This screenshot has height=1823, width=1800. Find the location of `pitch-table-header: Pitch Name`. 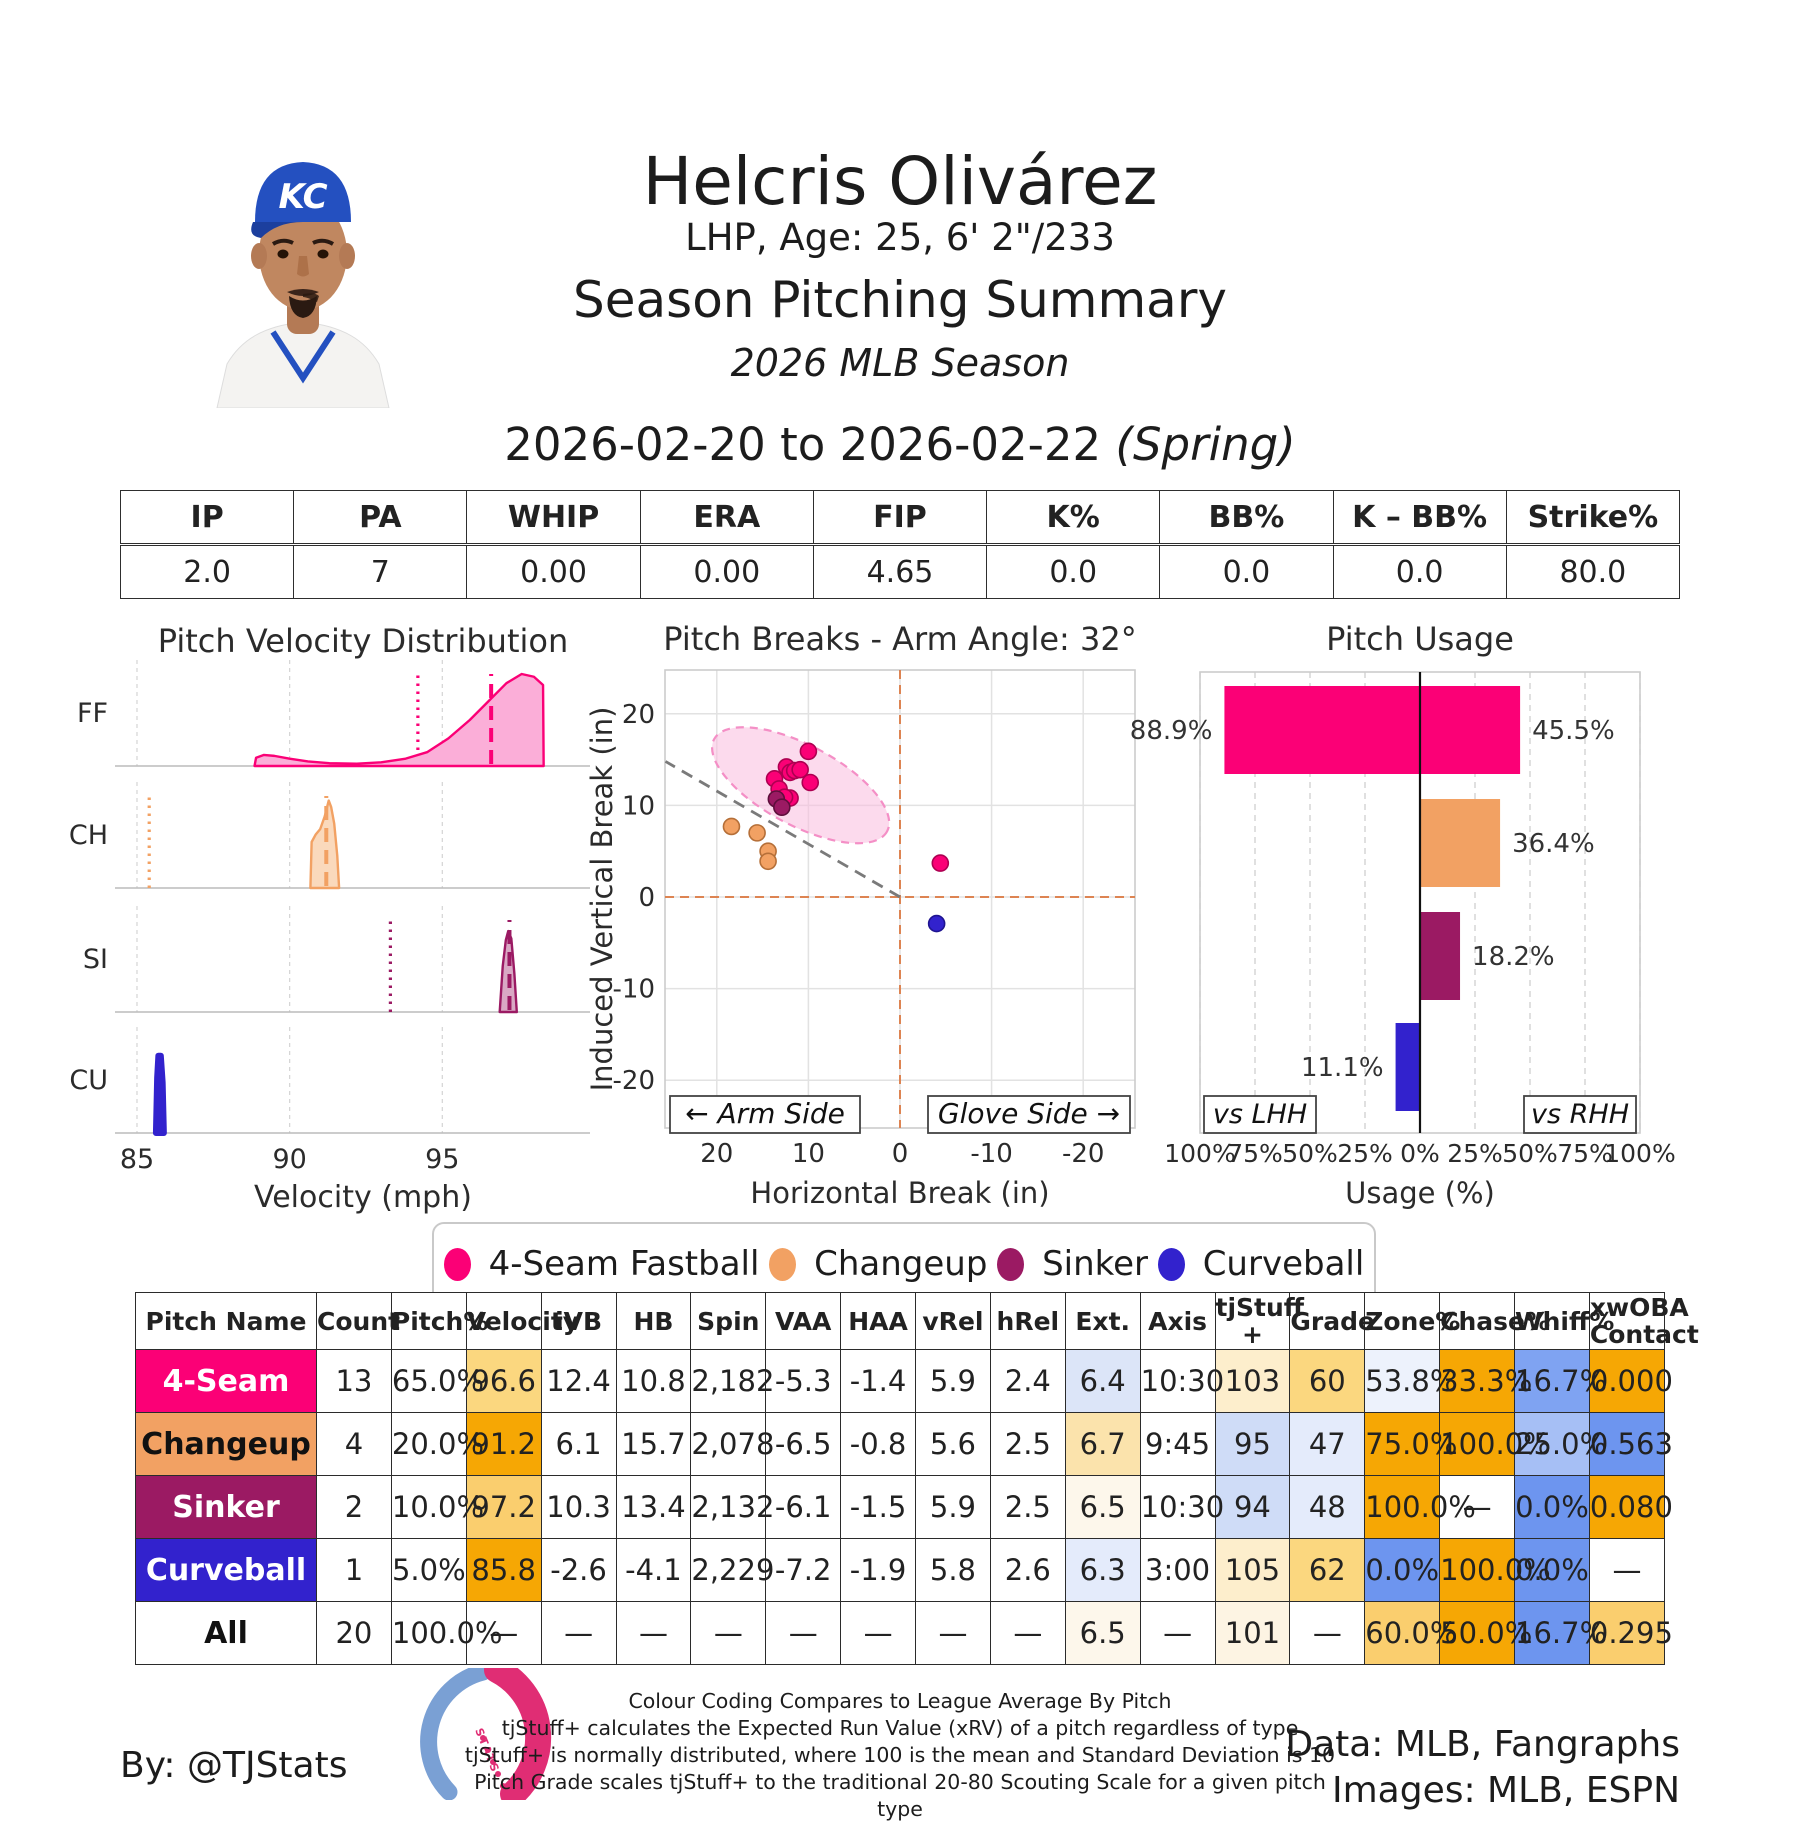

pitch-table-header: Pitch Name is located at coordinates (226, 1321).